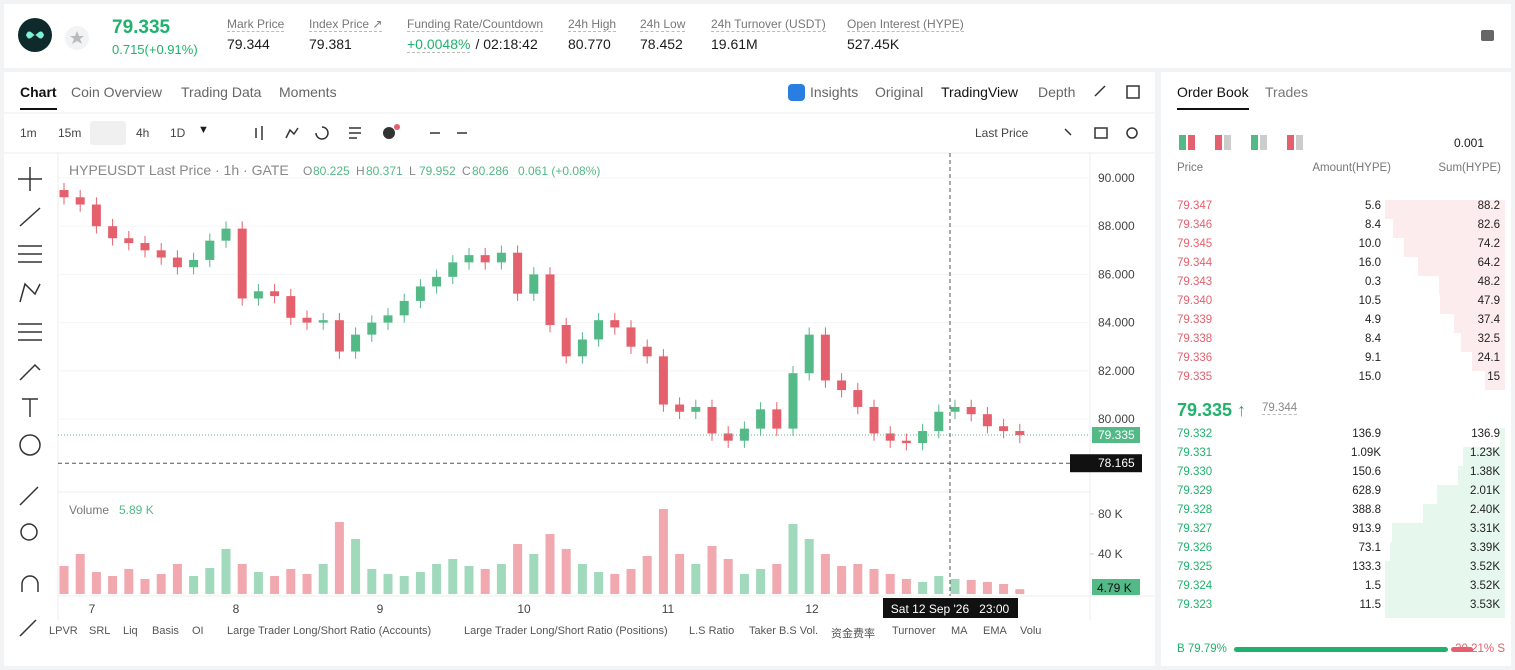  I want to click on chart-tab: Moments, so click(308, 92).